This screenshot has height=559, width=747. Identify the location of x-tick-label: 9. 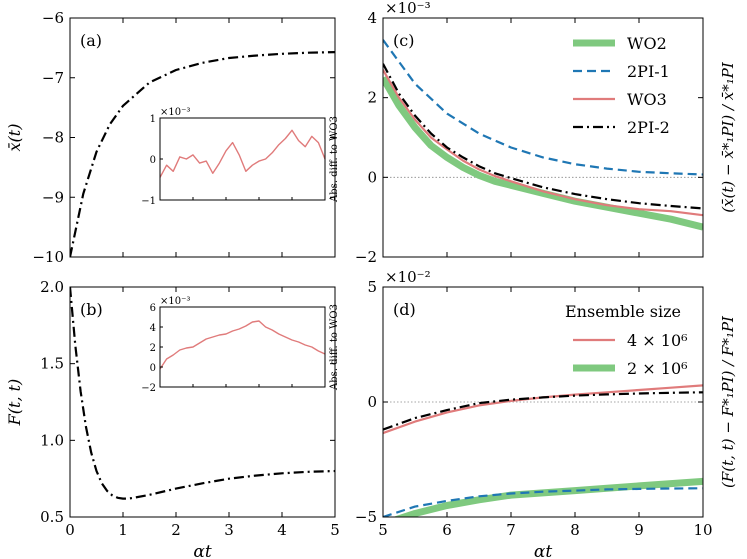
(639, 530).